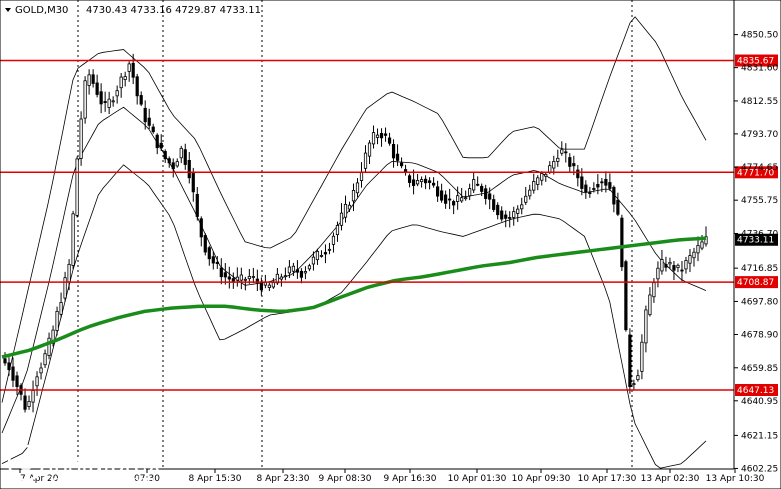  I want to click on ohlc-readout: 4730.43 4733.16 4729.87 4733.11, so click(173, 10).